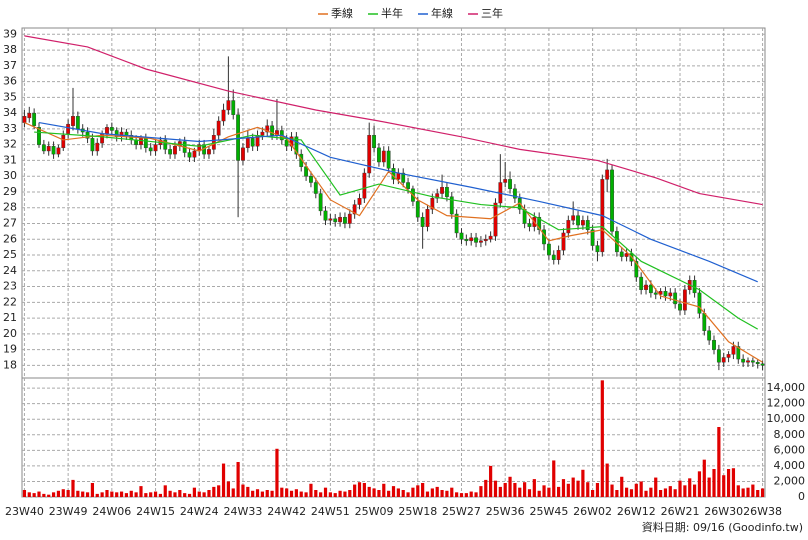 The width and height of the screenshot is (808, 540). What do you see at coordinates (374, 511) in the screenshot?
I see `x-tick-label: 25W09` at bounding box center [374, 511].